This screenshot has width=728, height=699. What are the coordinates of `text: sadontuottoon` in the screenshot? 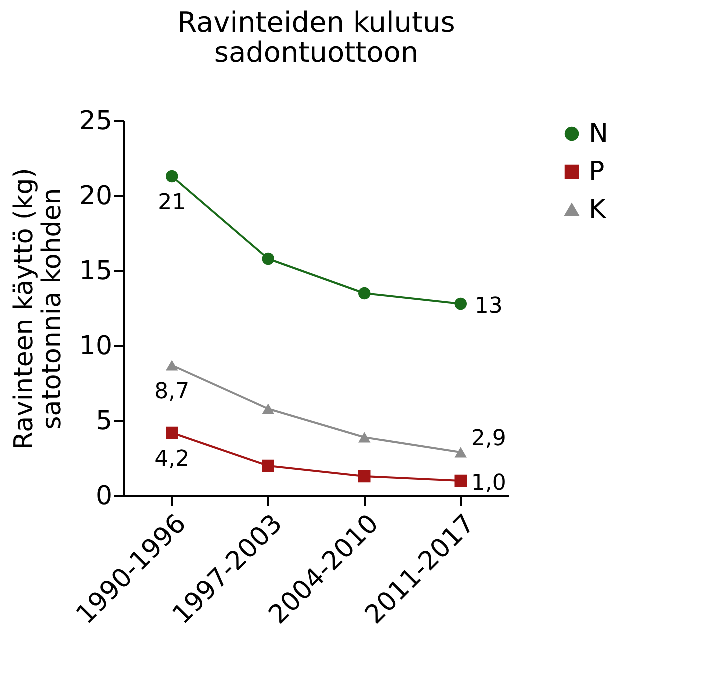 It's located at (316, 52).